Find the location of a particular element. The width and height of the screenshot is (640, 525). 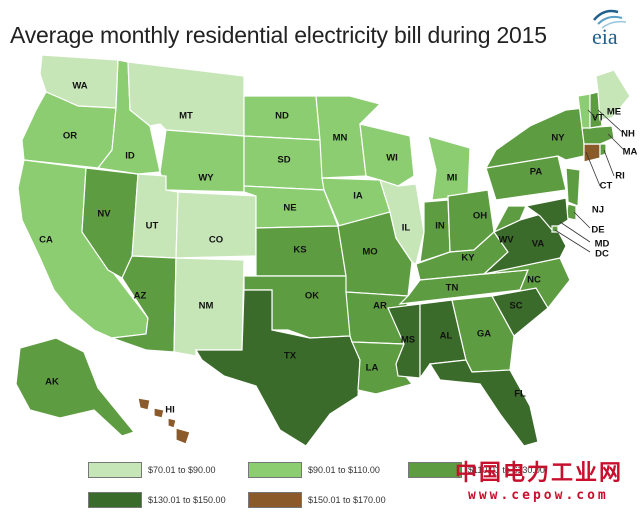

watermark-chinese: 中国电力工业网 is located at coordinates (539, 473).